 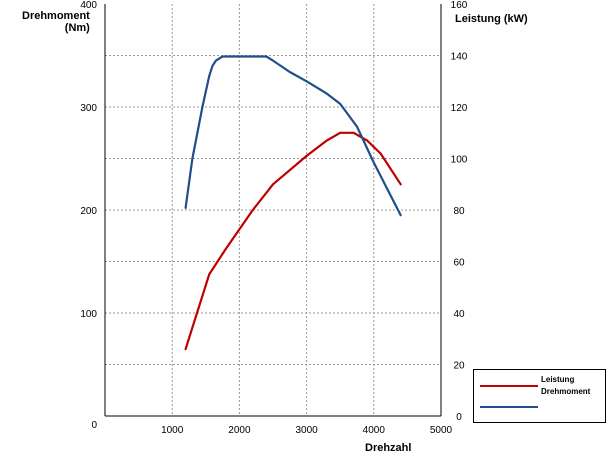 What do you see at coordinates (558, 379) in the screenshot?
I see `legend-label-leistung: Leistung` at bounding box center [558, 379].